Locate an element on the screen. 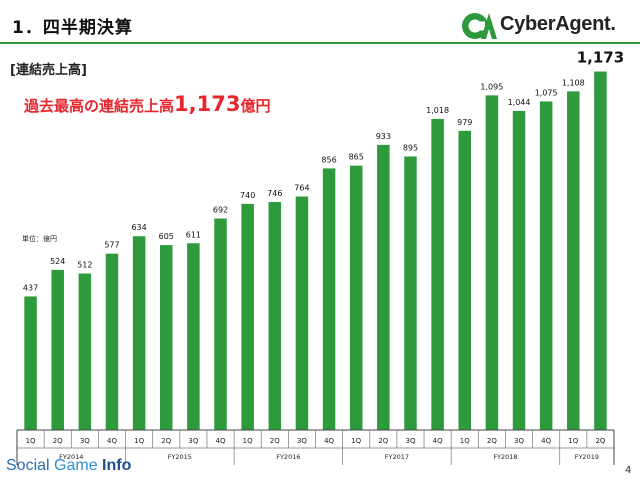 The image size is (640, 480). fy-label-2: FY2015 is located at coordinates (180, 457).